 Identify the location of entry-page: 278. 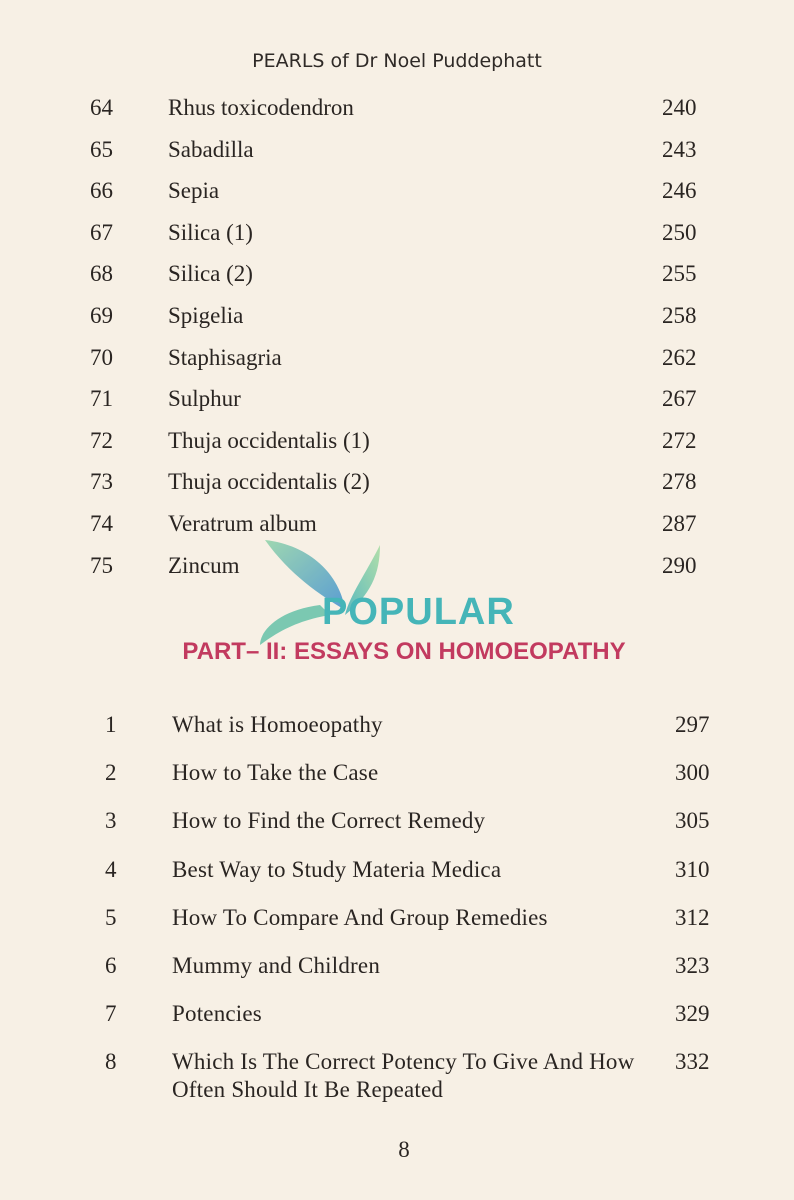
(679, 482).